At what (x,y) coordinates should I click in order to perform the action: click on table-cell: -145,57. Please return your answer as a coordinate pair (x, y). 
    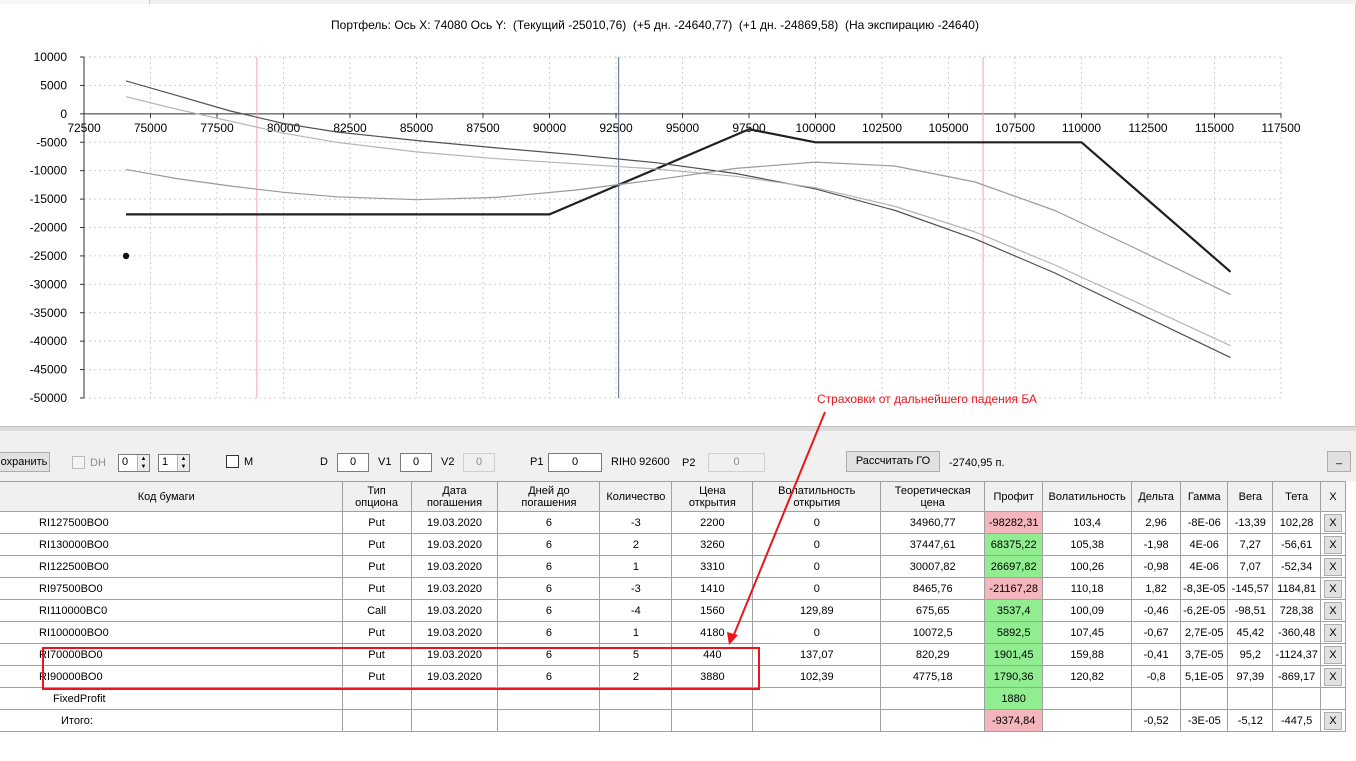
    Looking at the image, I should click on (1250, 588).